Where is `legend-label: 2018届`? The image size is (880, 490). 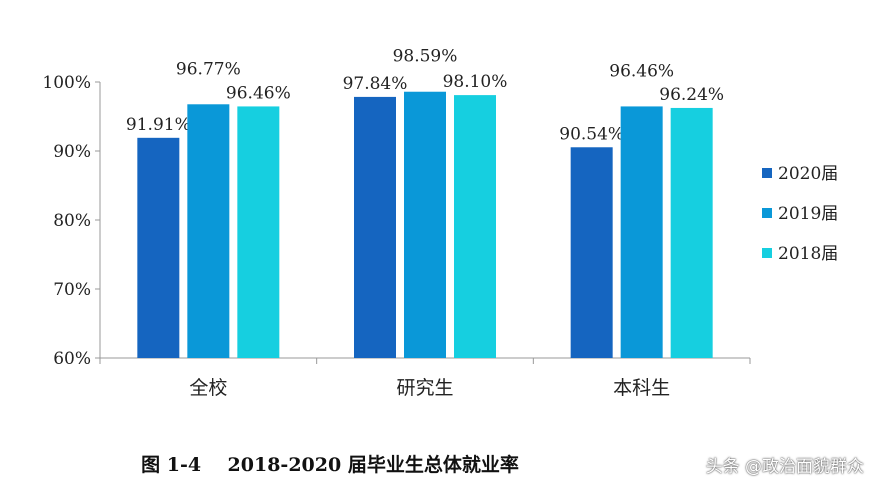
legend-label: 2018届 is located at coordinates (808, 254).